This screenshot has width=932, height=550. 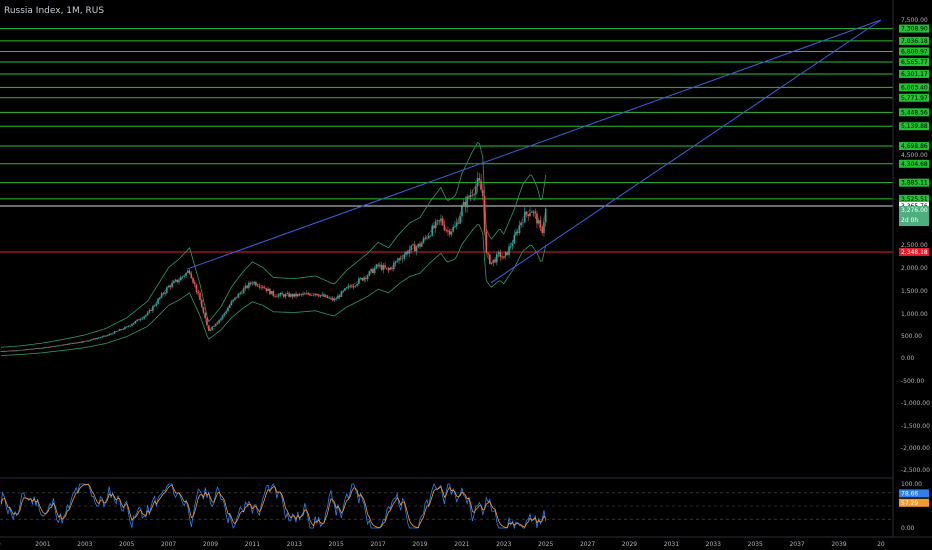 What do you see at coordinates (914, 20) in the screenshot?
I see `price-tick-label: 7,500.00` at bounding box center [914, 20].